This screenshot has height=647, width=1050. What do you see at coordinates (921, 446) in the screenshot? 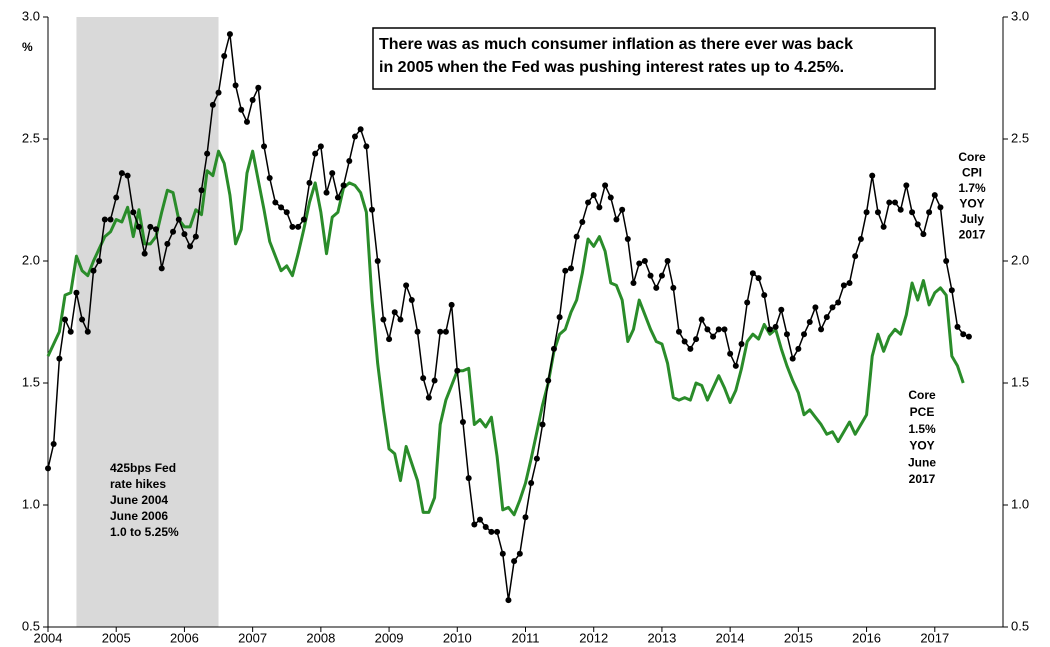
I see `annotation: YOY` at bounding box center [921, 446].